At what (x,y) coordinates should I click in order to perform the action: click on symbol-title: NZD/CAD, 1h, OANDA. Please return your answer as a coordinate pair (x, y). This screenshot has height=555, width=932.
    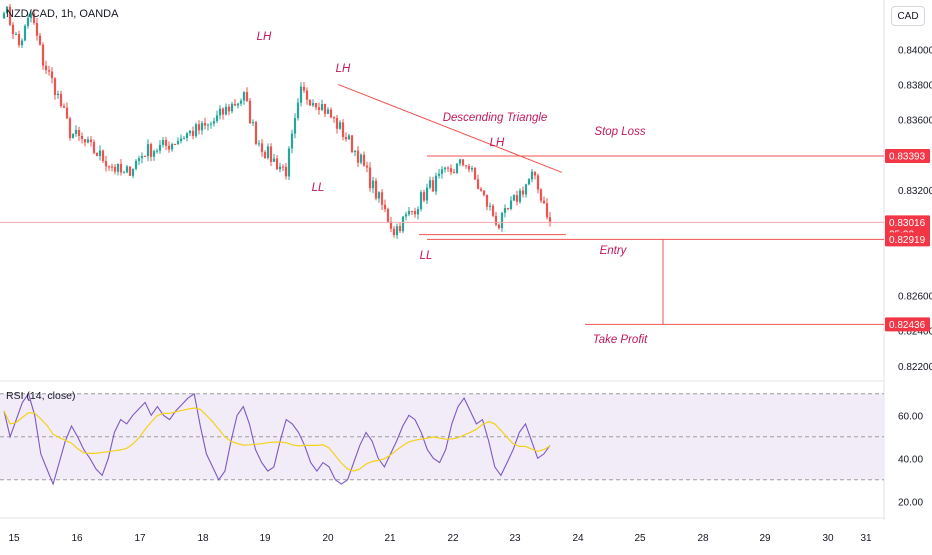
    Looking at the image, I should click on (62, 14).